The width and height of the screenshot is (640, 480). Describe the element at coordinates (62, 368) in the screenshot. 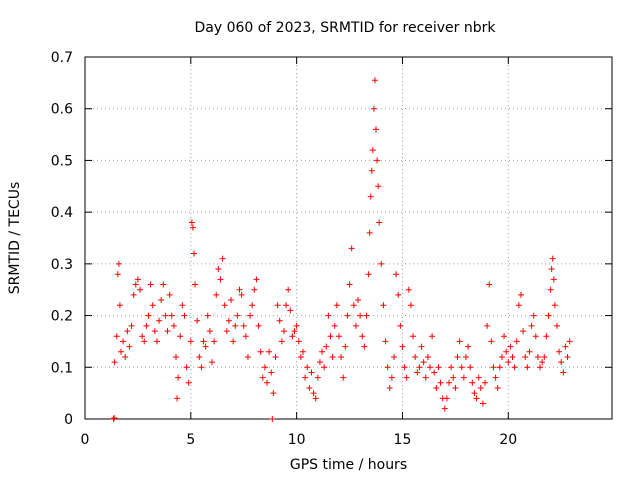

I see `y-tick-label: 0.1` at that location.